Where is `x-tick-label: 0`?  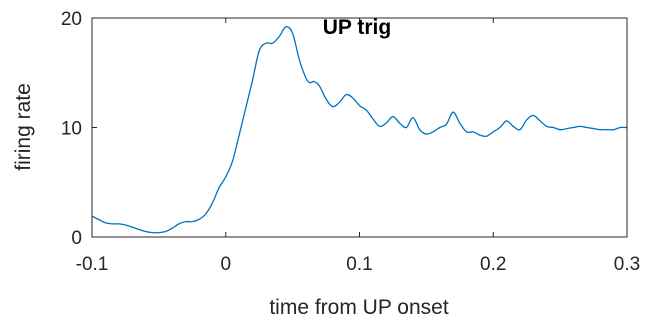 x-tick-label: 0 is located at coordinates (225, 264).